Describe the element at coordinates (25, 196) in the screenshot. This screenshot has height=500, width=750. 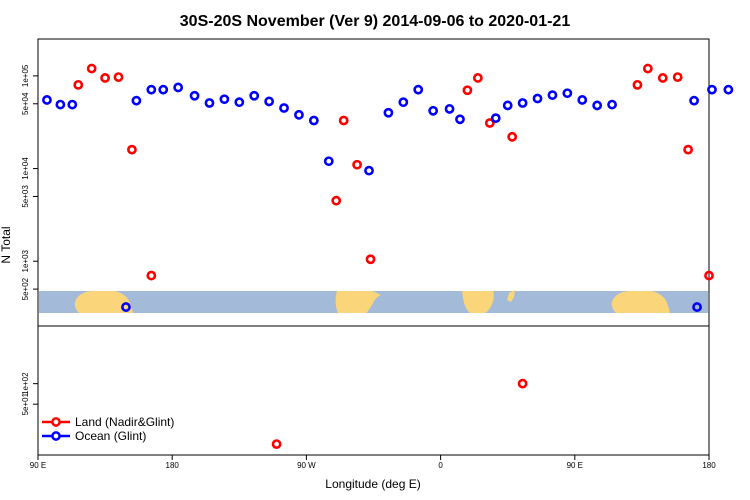
I see `y-top-tick-label: 5e+03` at that location.